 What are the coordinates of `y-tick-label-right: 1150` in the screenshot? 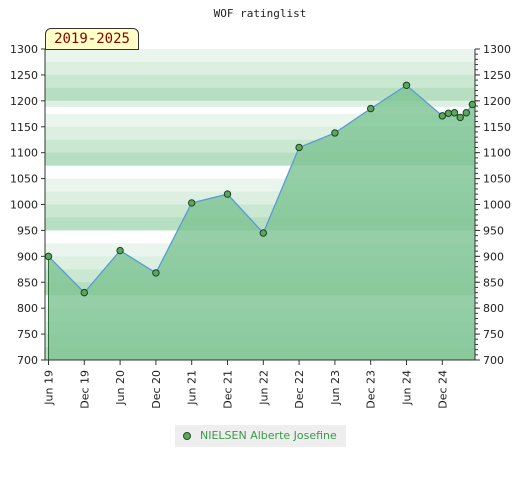 It's located at (497, 127).